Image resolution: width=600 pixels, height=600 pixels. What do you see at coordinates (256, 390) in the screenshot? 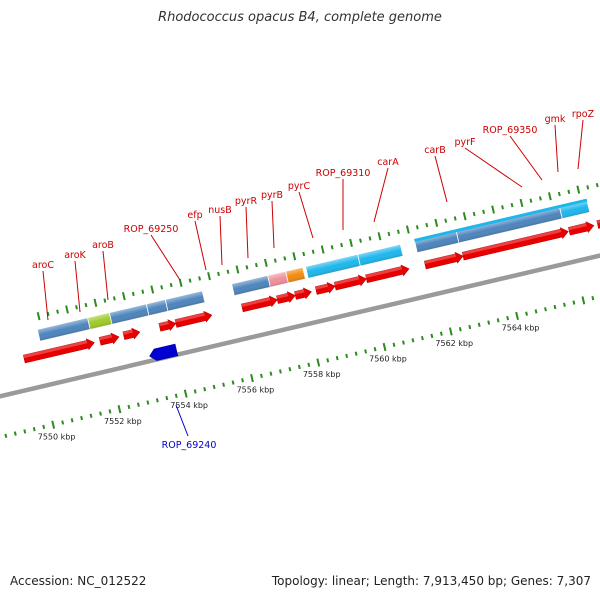
I see `scale-label: 7556 kbp` at bounding box center [256, 390].